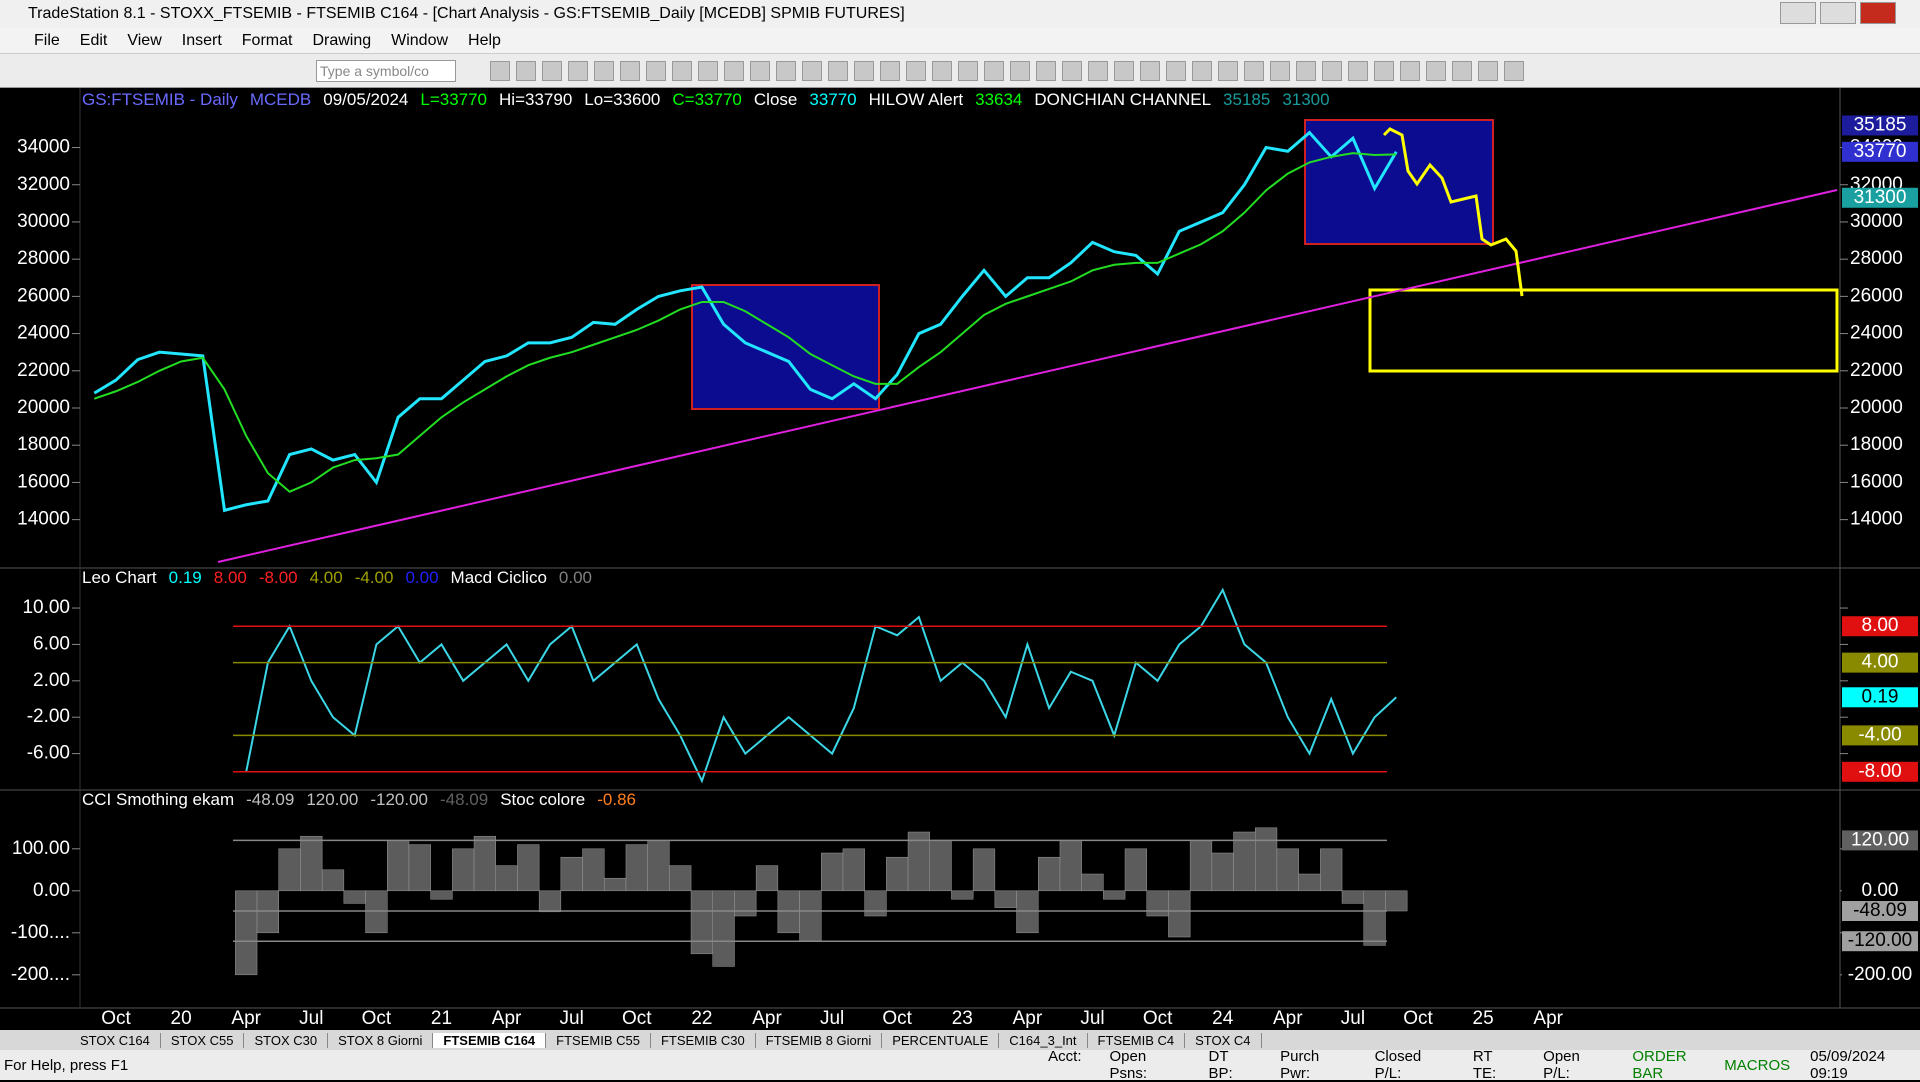 This screenshot has width=1920, height=1082. What do you see at coordinates (267, 40) in the screenshot?
I see `menu-item: Format` at bounding box center [267, 40].